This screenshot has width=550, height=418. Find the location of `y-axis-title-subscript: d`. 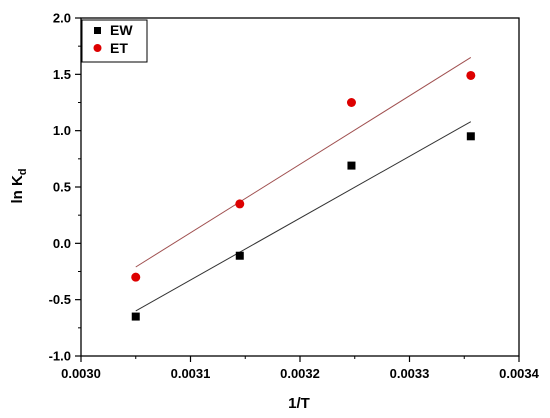

y-axis-title-subscript: d is located at coordinates (23, 171).